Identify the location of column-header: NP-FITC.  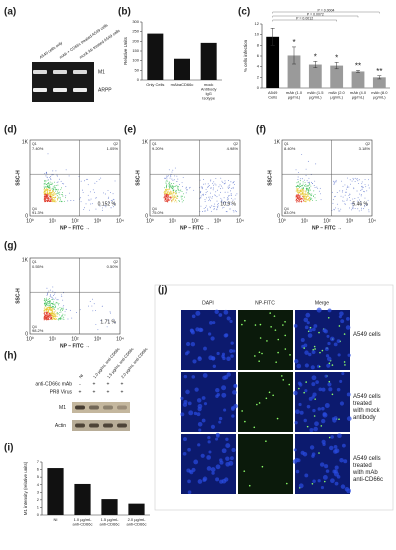
(265, 303).